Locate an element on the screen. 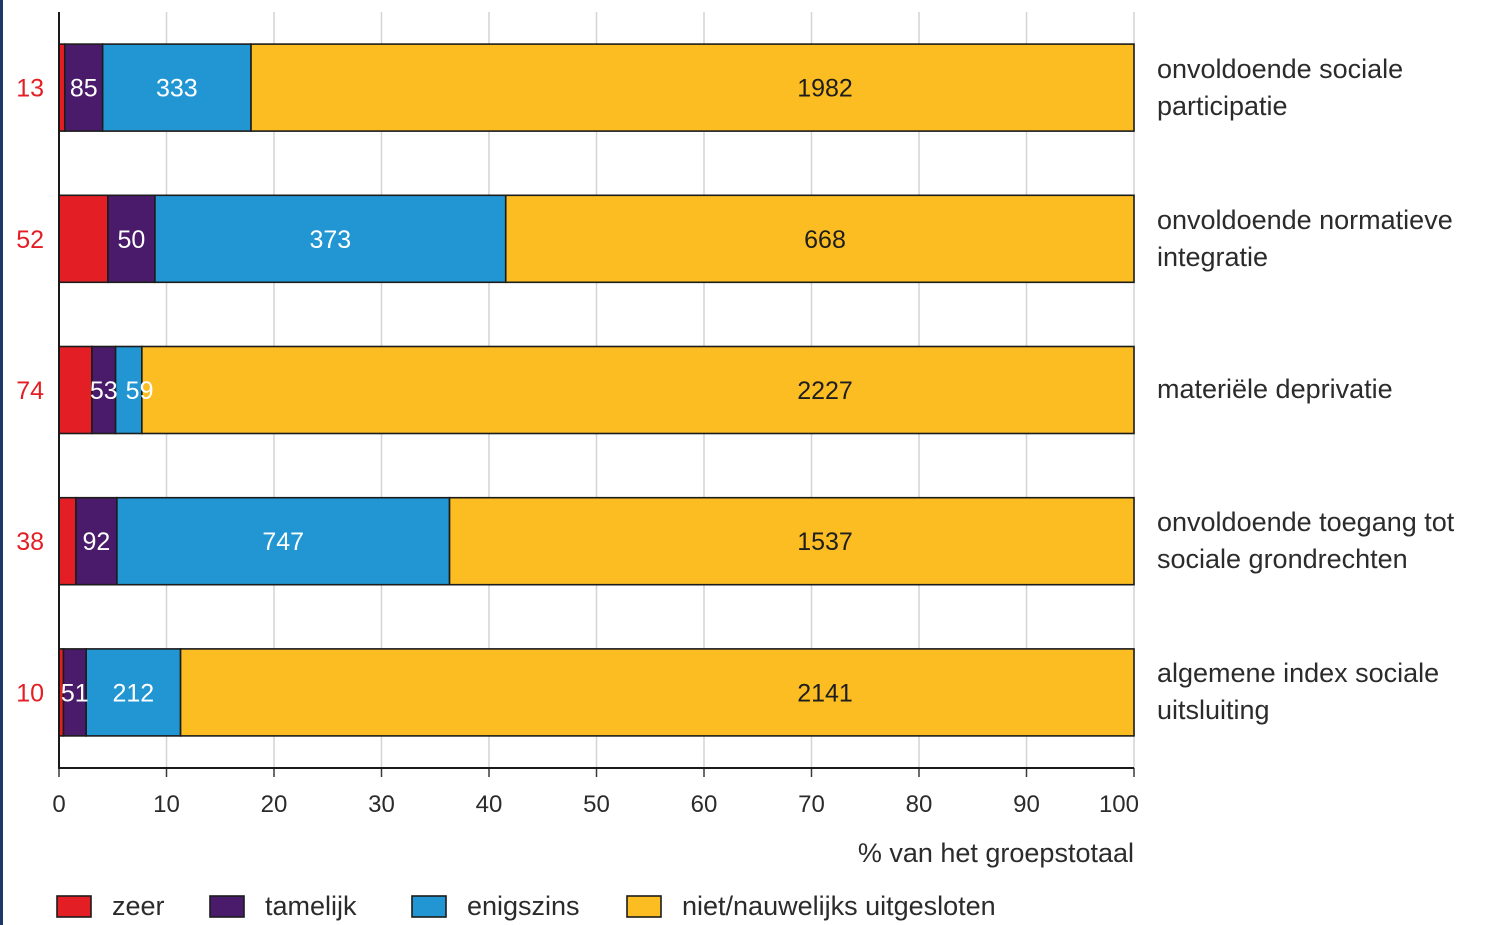  legend-label-enigszins: enigszins is located at coordinates (523, 906).